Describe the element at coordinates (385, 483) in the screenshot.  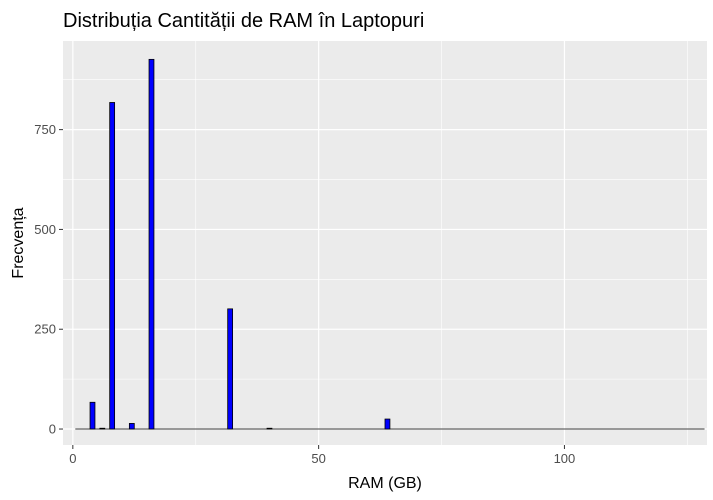
I see `x-axis-title: RAM (GB)` at that location.